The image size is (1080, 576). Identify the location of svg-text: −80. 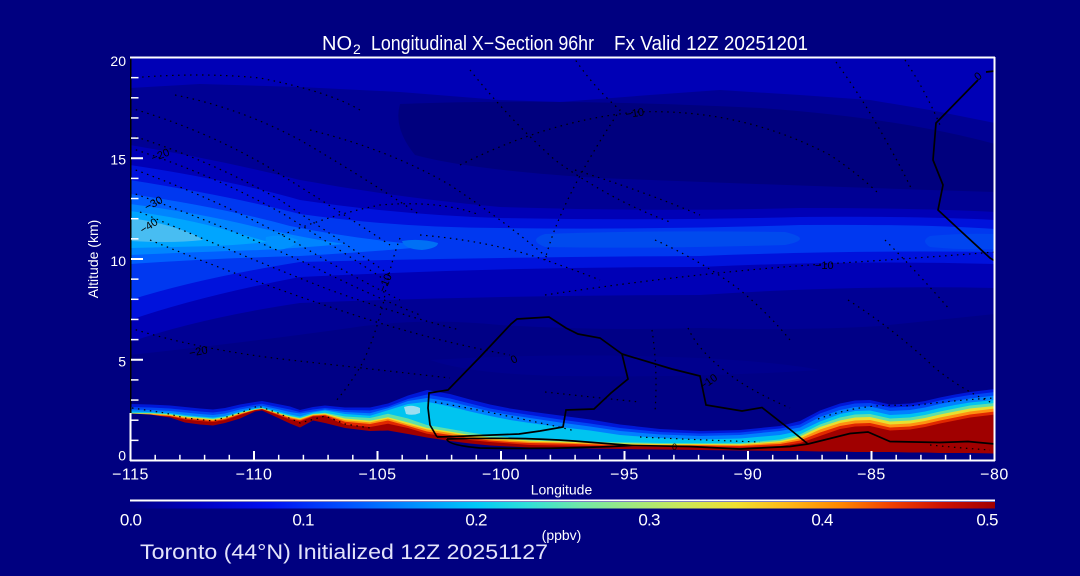
(994, 475).